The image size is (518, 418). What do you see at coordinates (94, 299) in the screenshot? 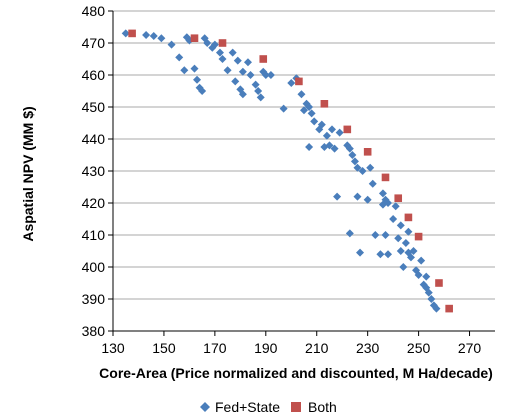
I see `y-tick-label-390: 390` at bounding box center [94, 299].